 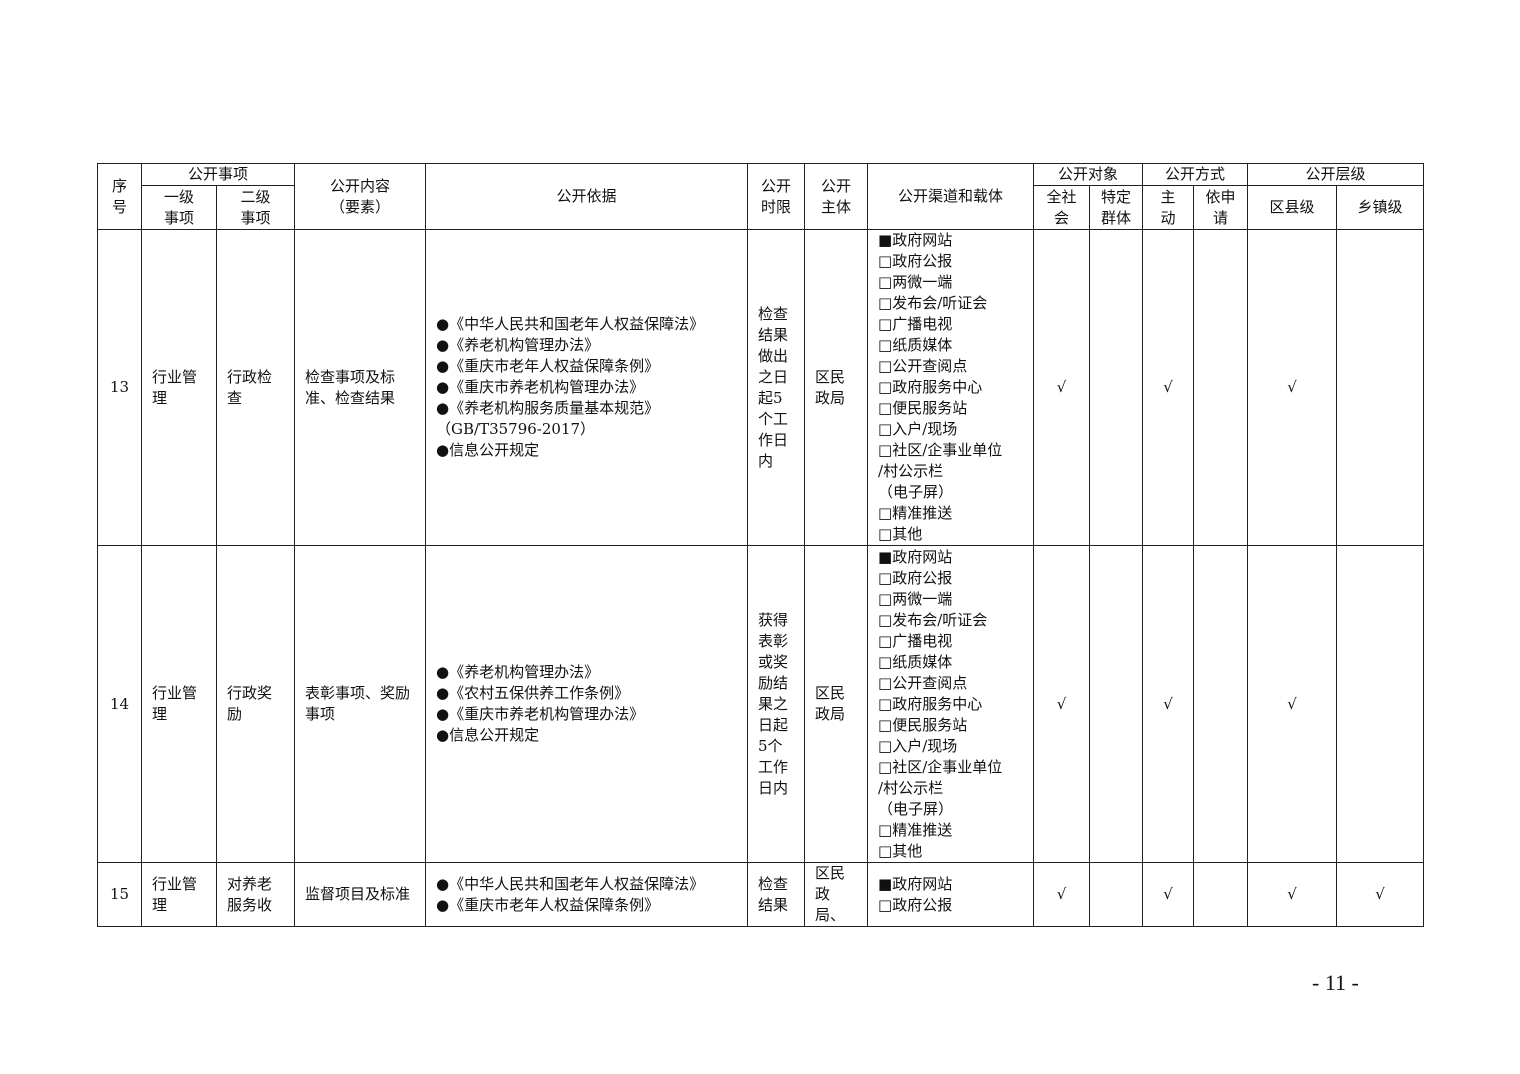 I want to click on content-cell: 检查事项及标准、检查结果, so click(x=360, y=387).